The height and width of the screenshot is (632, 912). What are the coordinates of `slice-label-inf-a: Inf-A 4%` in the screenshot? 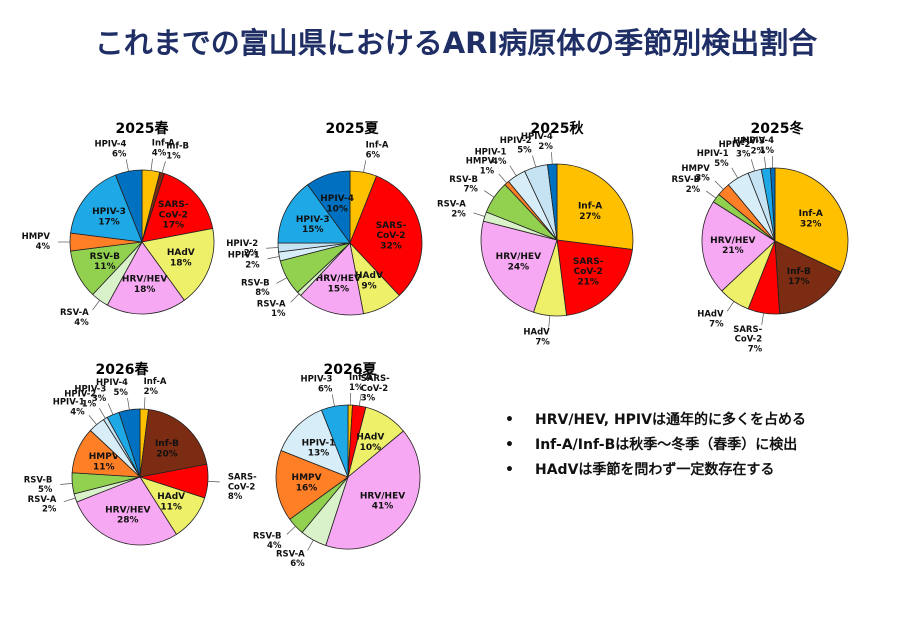 It's located at (163, 149).